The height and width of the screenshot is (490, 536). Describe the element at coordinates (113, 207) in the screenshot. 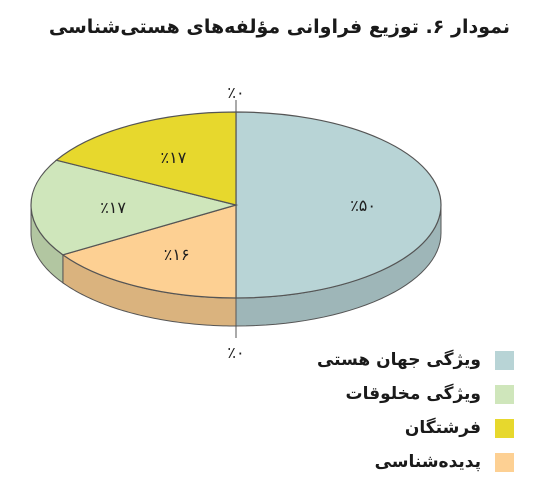

I see `slice-value-label-2: ٪۱۷` at that location.